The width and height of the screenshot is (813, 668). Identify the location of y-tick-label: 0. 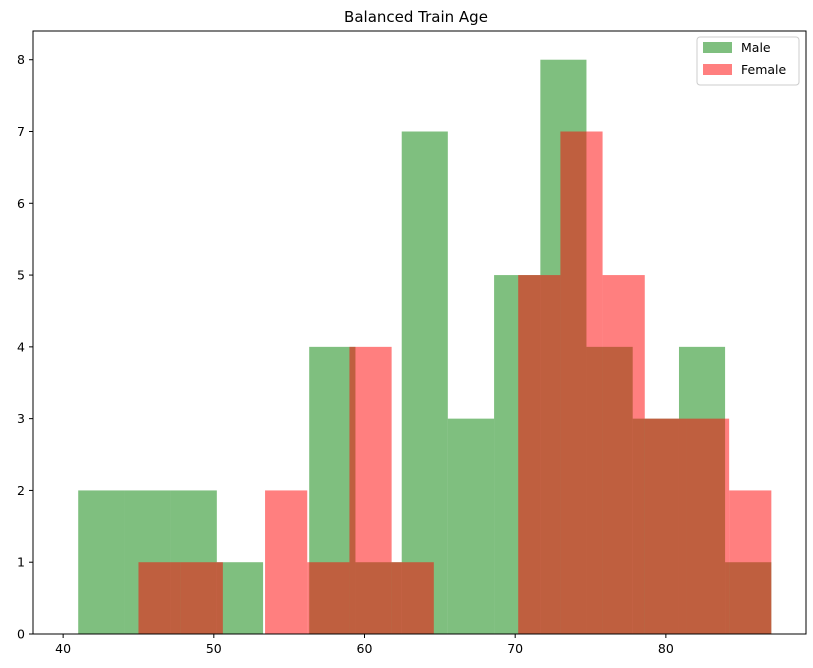
(21, 634).